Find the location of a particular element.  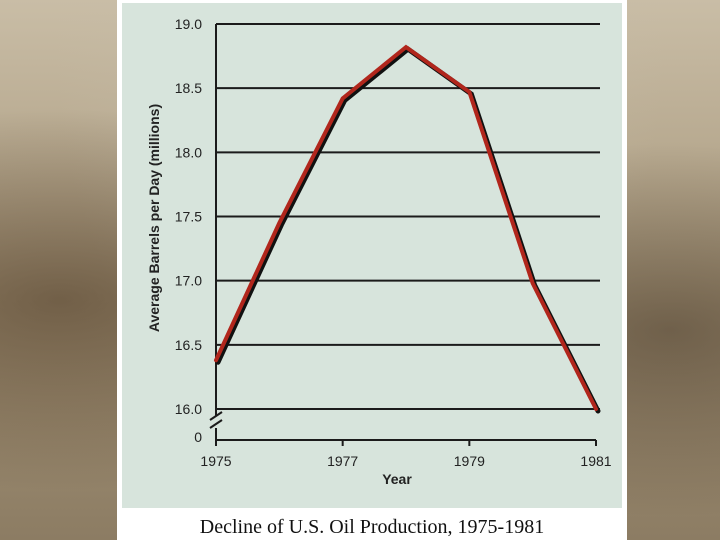

y-axis-title: Average Barrels per Day (millions) is located at coordinates (154, 218).